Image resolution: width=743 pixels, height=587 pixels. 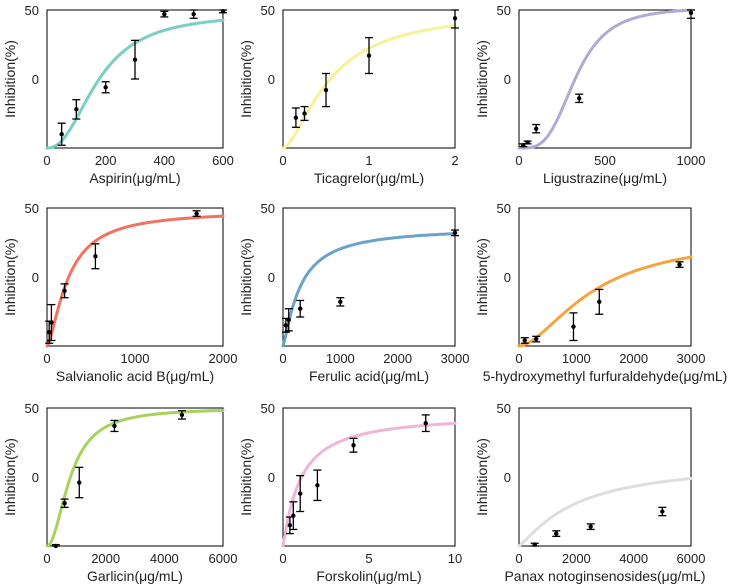 I want to click on x-tick-label: 2, so click(x=454, y=160).